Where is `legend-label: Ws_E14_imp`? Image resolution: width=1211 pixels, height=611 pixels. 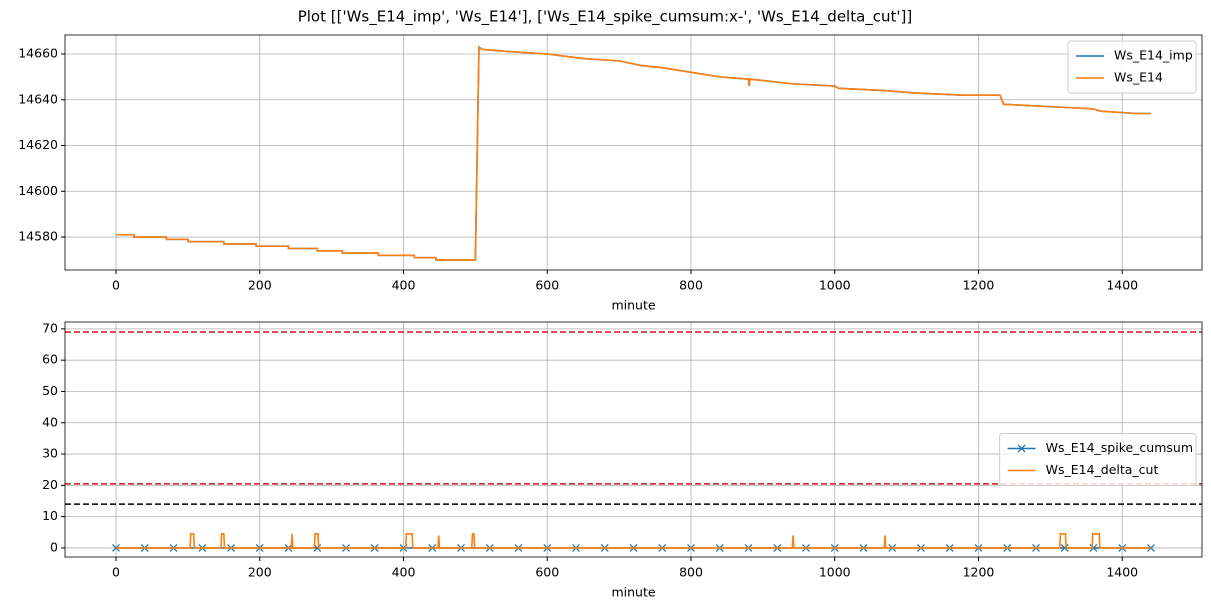
legend-label: Ws_E14_imp is located at coordinates (1153, 55).